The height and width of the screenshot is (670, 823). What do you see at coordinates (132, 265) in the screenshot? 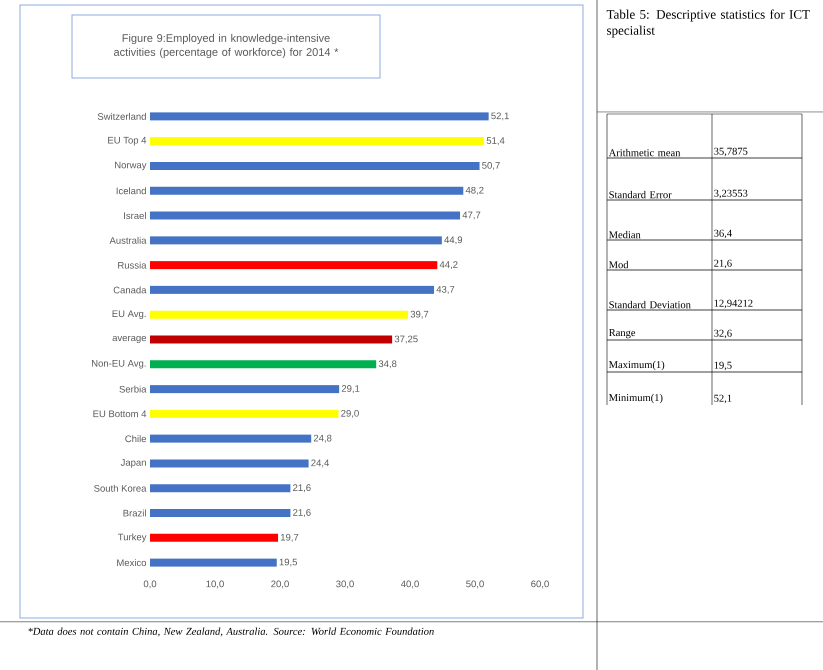
I see `y-tick-label: Russia` at bounding box center [132, 265].